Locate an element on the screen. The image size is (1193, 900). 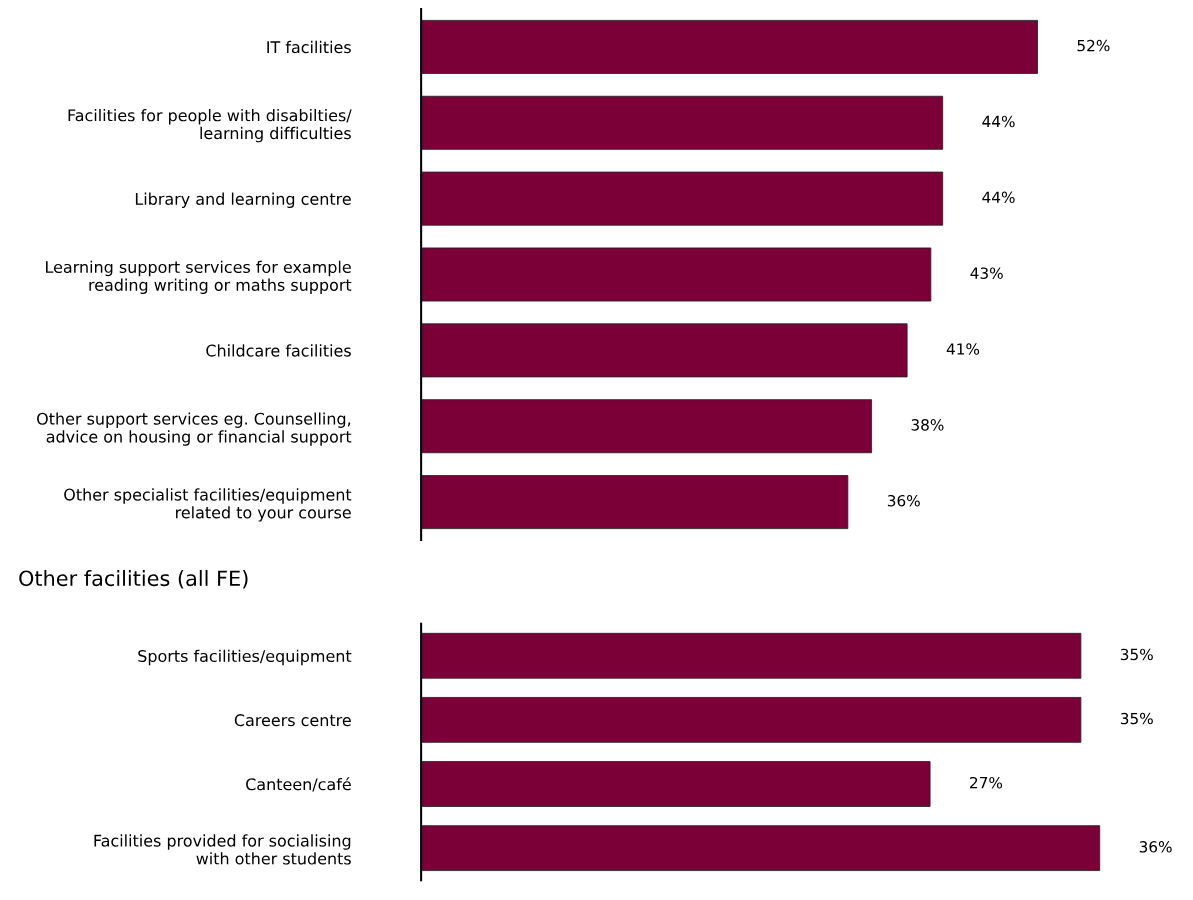
y-tick-label: Canteen/café is located at coordinates (298, 784).